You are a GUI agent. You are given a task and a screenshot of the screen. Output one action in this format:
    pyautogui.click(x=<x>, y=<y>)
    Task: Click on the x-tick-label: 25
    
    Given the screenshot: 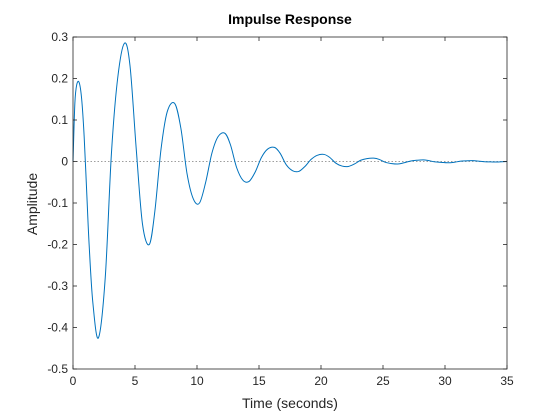 What is the action you would take?
    pyautogui.click(x=383, y=381)
    